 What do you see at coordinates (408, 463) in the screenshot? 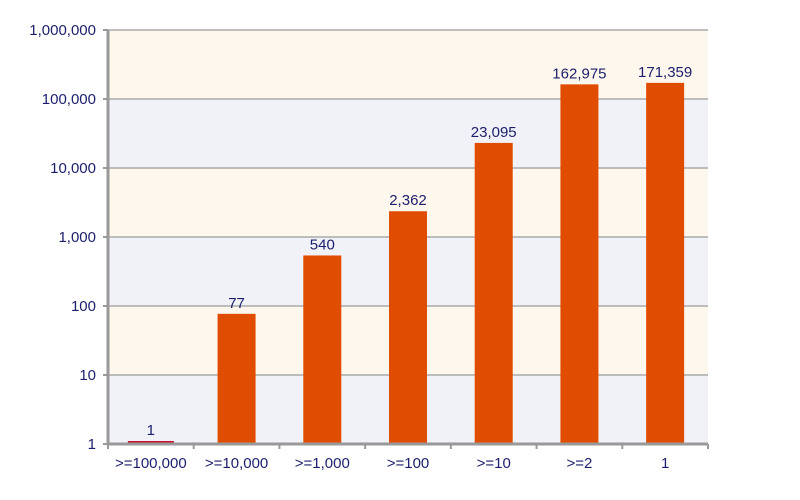
I see `x-category-label: >=100` at bounding box center [408, 463].